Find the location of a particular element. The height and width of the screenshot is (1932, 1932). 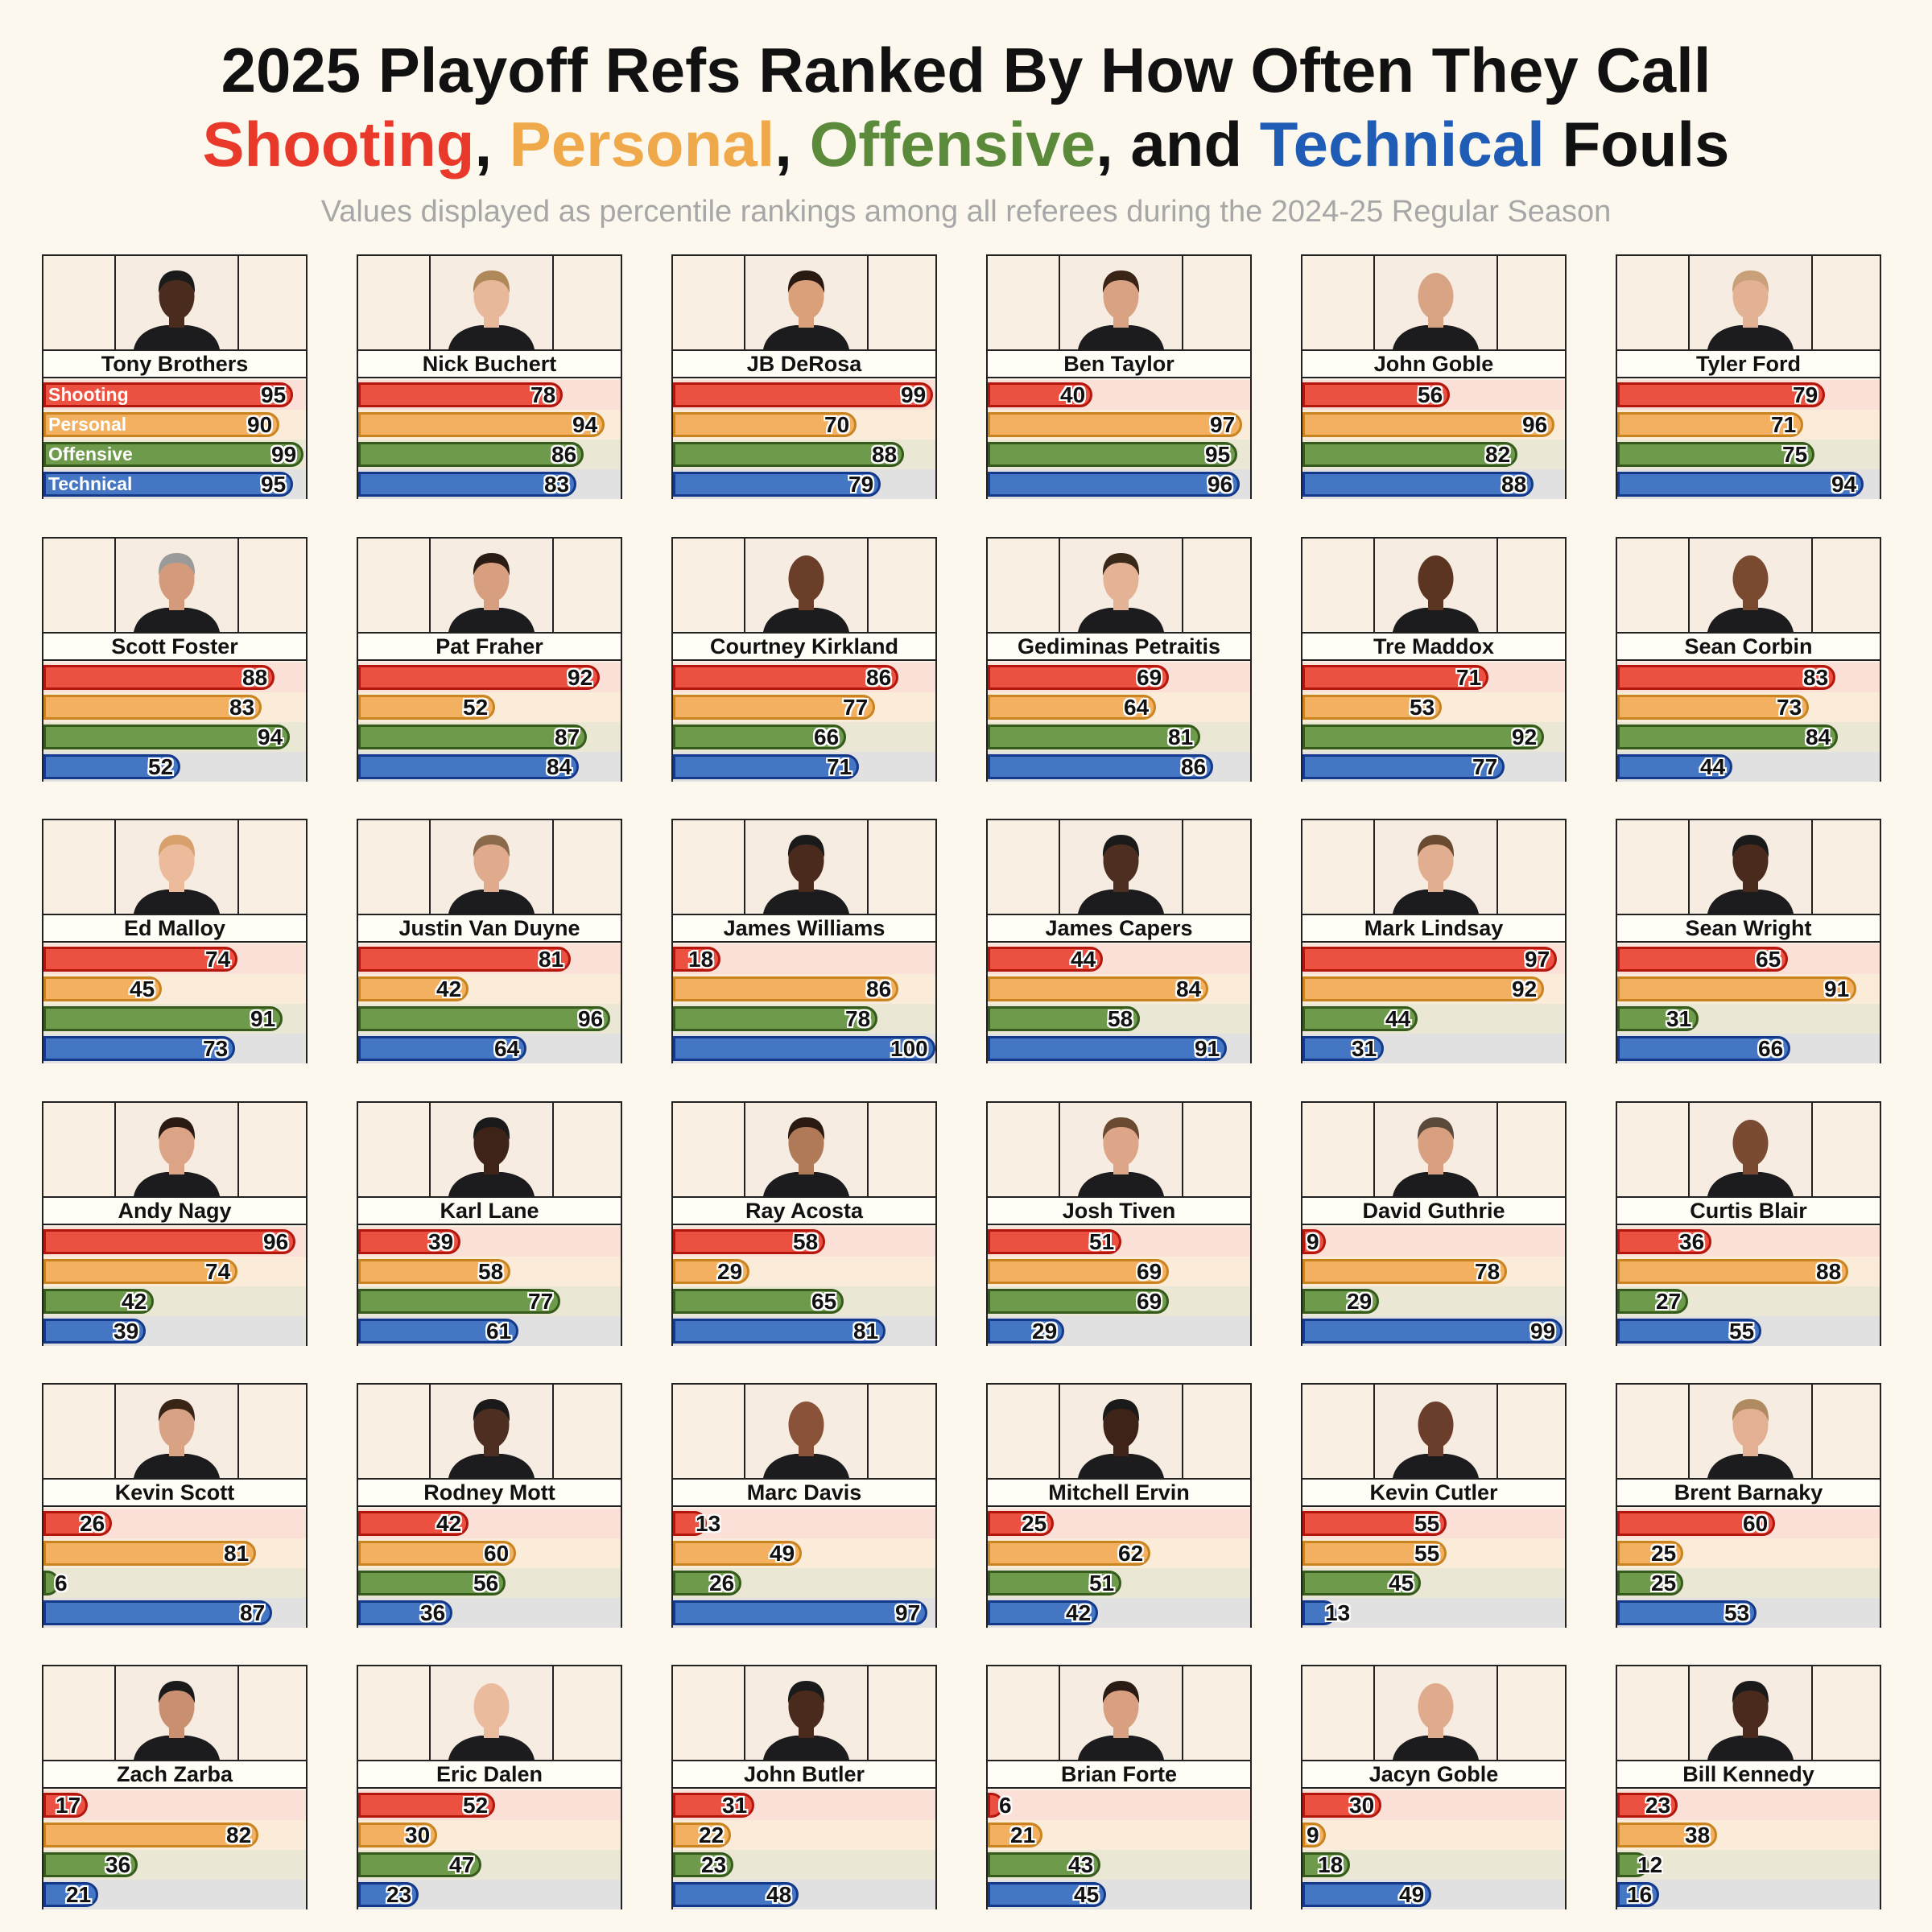

bar-row-technical: 42 is located at coordinates (1119, 1613).